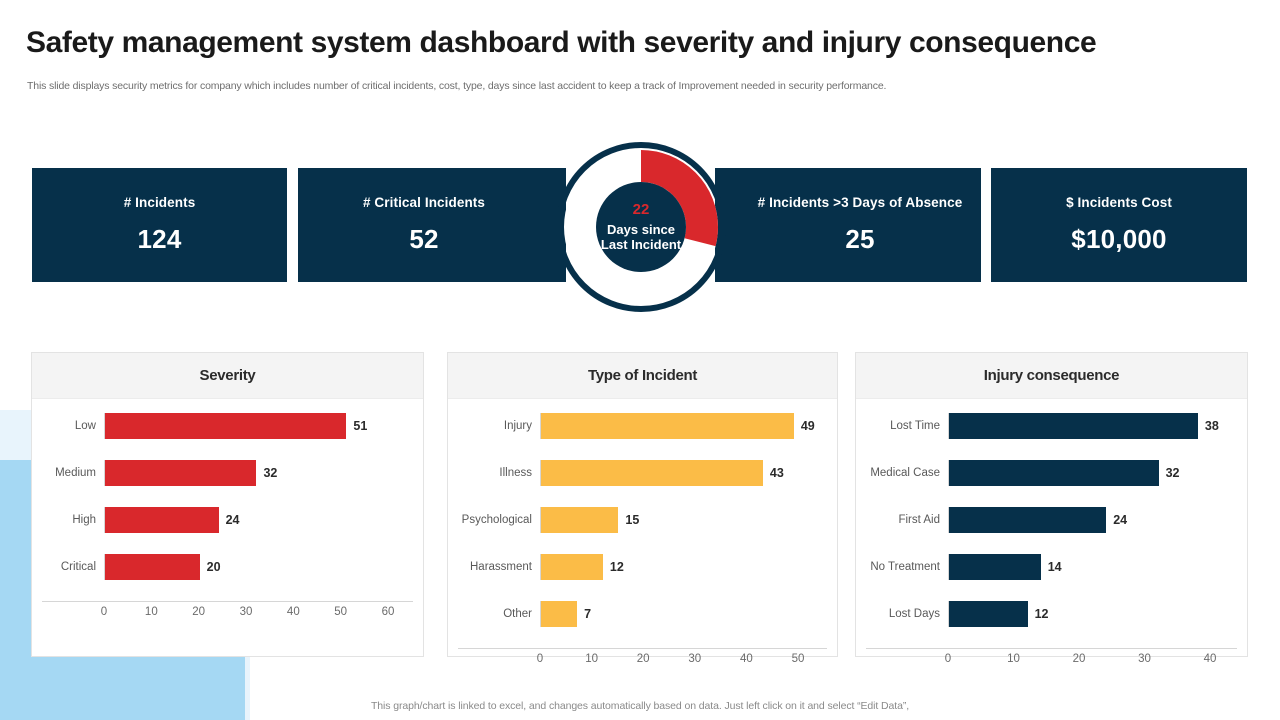 The width and height of the screenshot is (1280, 720). What do you see at coordinates (1092, 567) in the screenshot?
I see `bar-track: 14` at bounding box center [1092, 567].